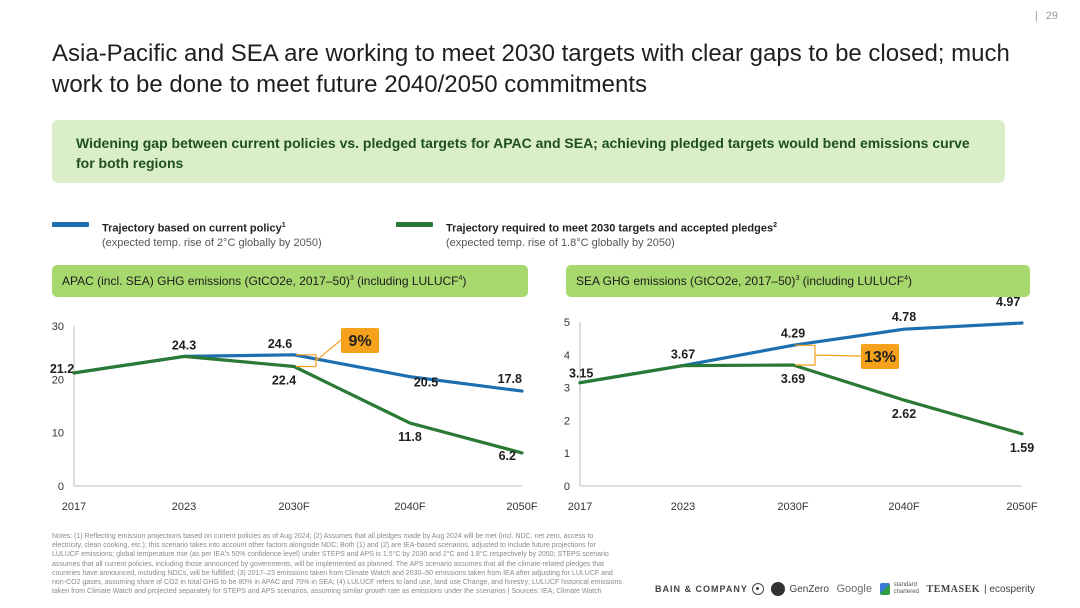 Image resolution: width=1080 pixels, height=608 pixels. What do you see at coordinates (293, 507) in the screenshot?
I see `apac-x-tick-label: 2030F` at bounding box center [293, 507].